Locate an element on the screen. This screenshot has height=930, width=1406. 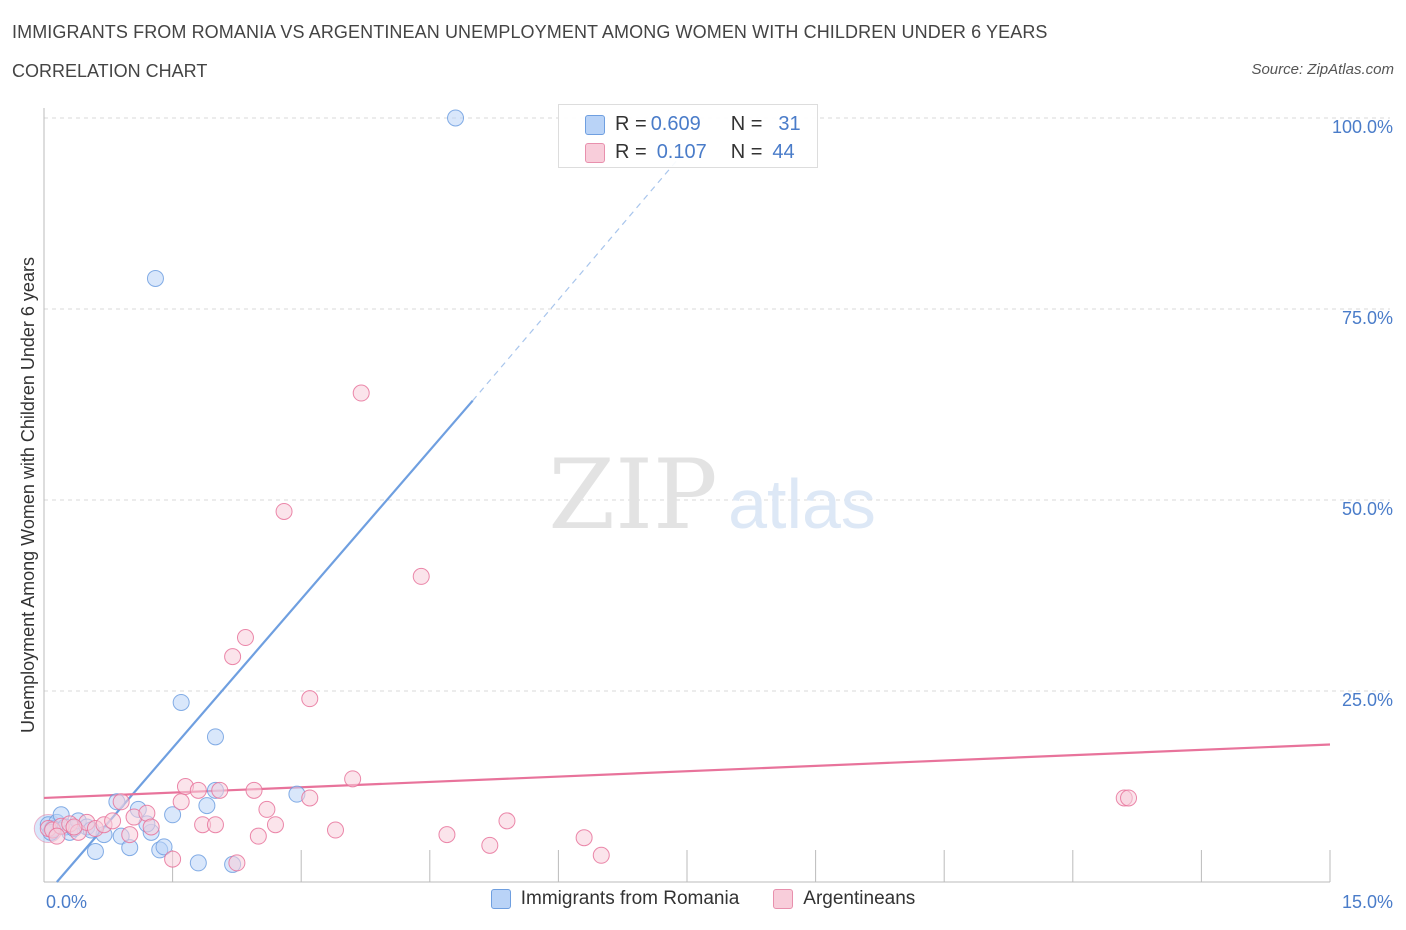
stats-swatch-argentineans is located at coordinates (595, 152).